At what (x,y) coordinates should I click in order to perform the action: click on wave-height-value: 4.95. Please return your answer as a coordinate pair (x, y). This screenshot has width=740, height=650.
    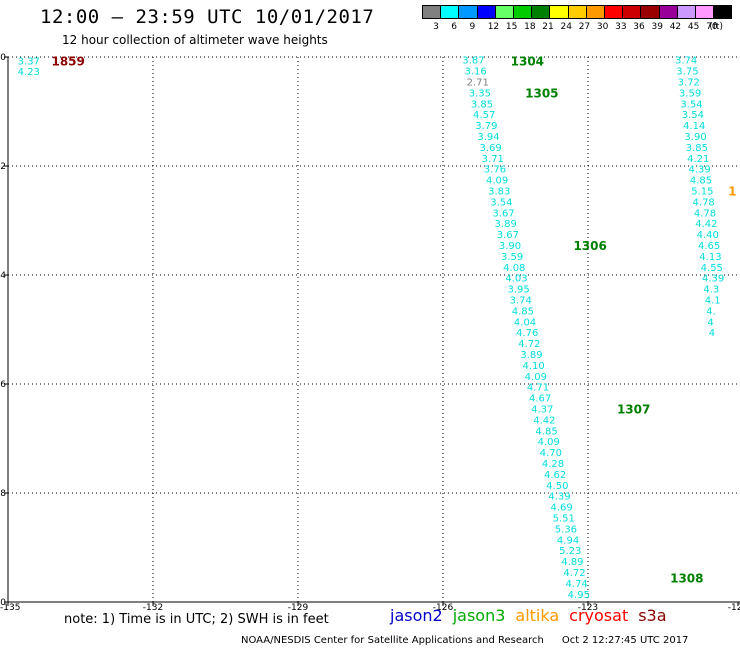
    Looking at the image, I should click on (579, 595).